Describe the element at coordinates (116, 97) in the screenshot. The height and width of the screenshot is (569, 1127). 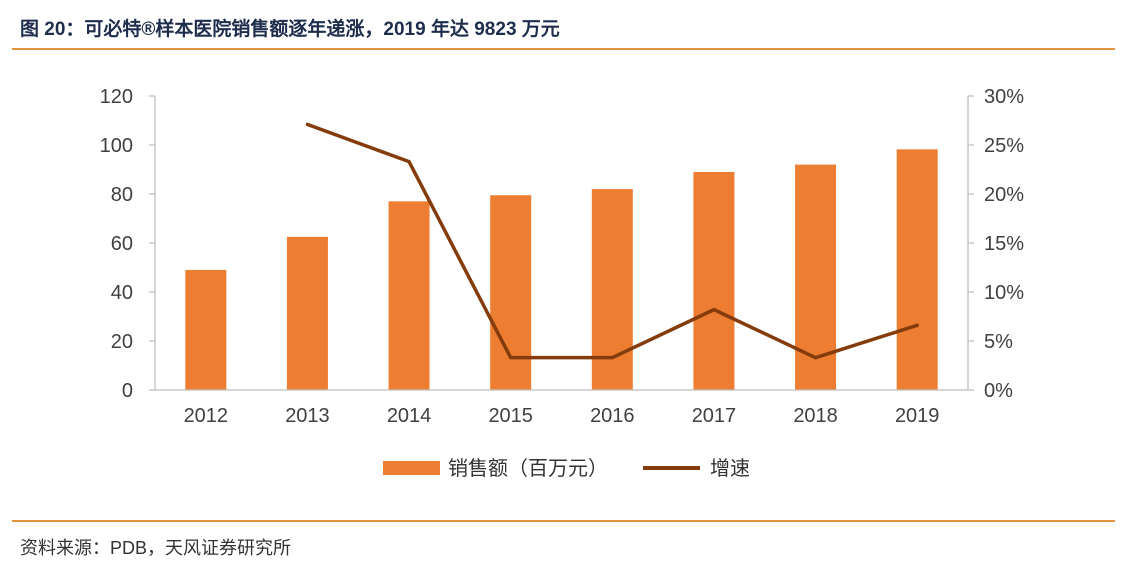
I see `left-tick-label: 120` at that location.